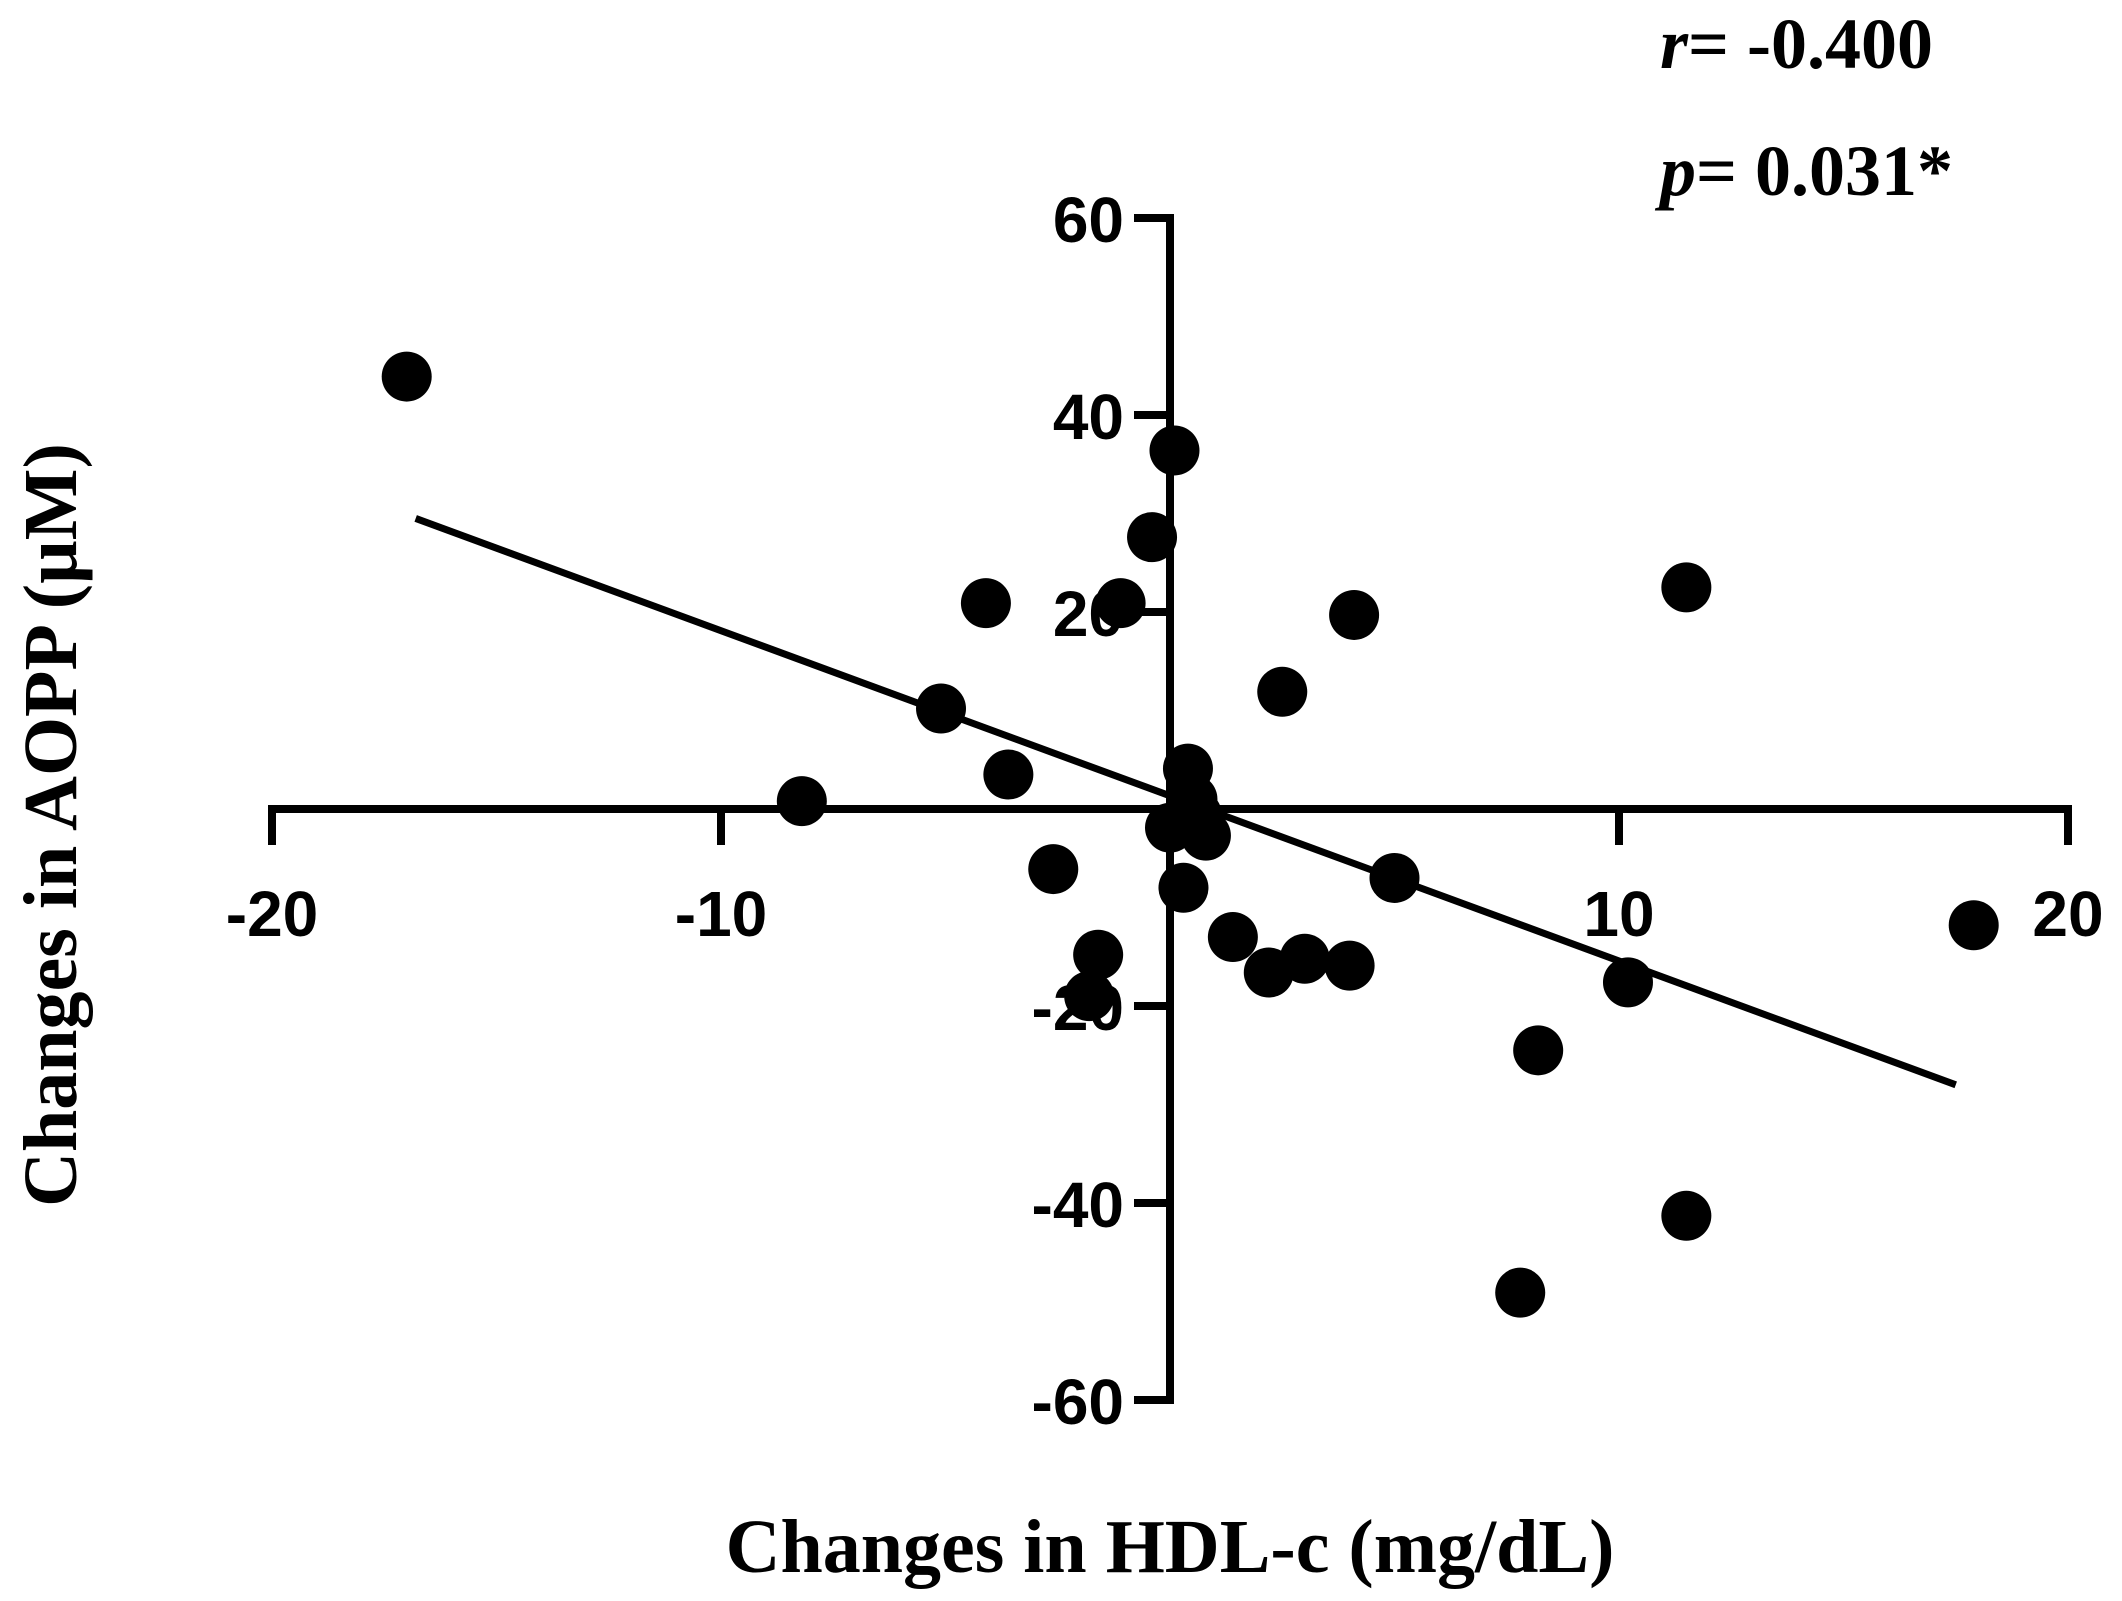  Describe the element at coordinates (721, 914) in the screenshot. I see `x-tick-label: -10` at that location.